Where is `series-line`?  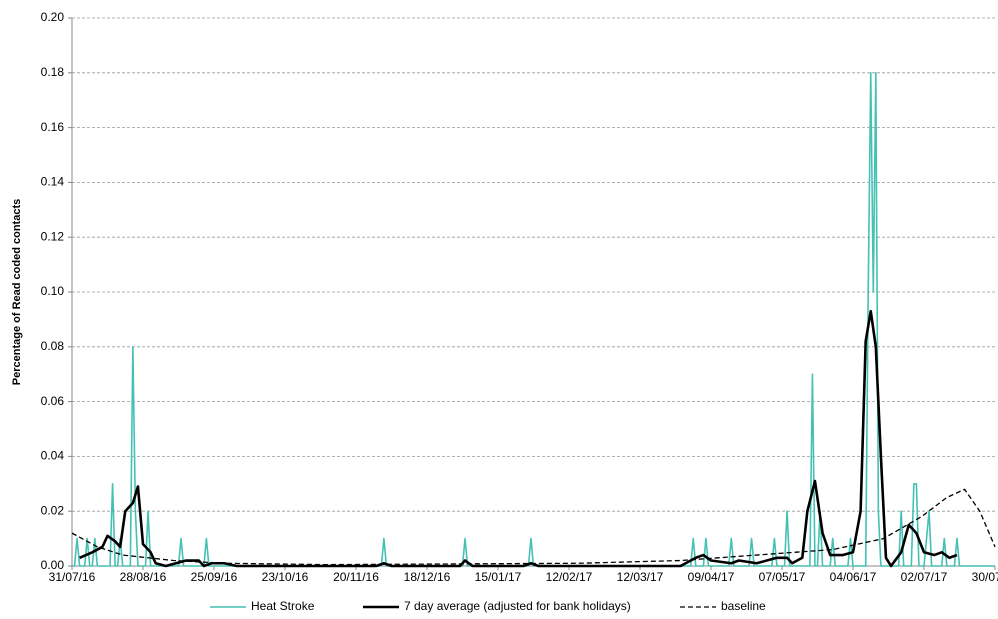 series-line is located at coordinates (533, 527).